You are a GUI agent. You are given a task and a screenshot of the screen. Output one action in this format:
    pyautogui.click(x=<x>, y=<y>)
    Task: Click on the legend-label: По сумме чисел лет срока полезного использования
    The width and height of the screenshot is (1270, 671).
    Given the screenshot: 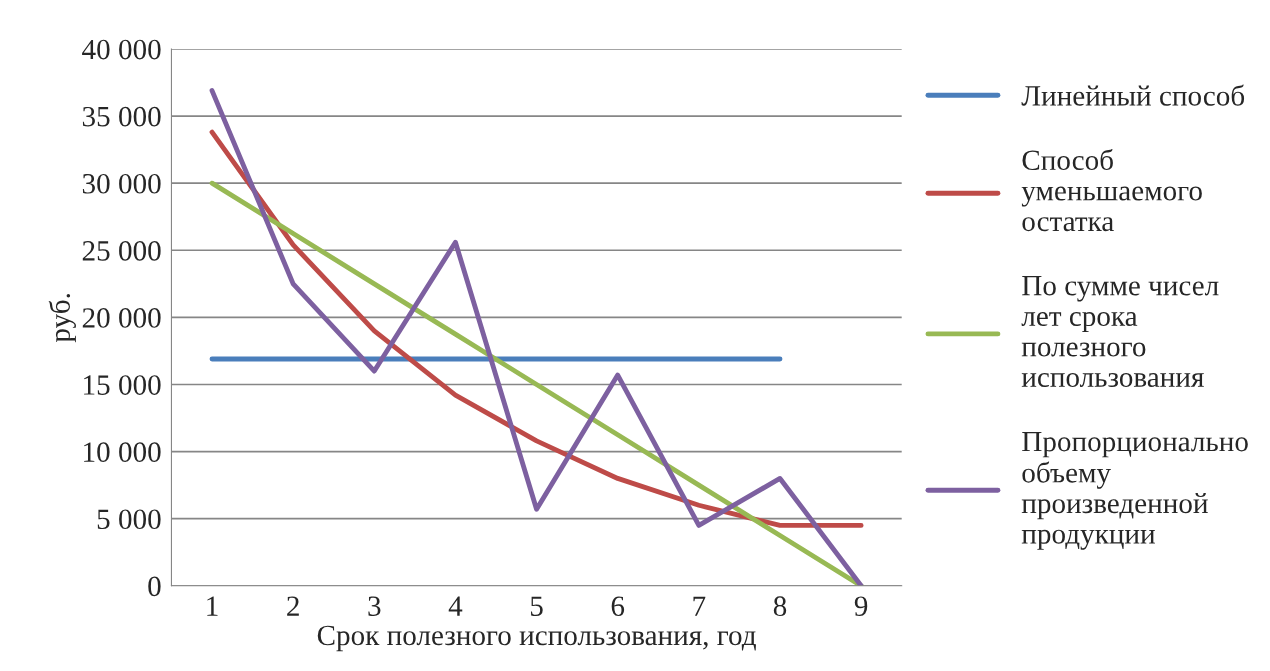 What is the action you would take?
    pyautogui.click(x=1120, y=332)
    